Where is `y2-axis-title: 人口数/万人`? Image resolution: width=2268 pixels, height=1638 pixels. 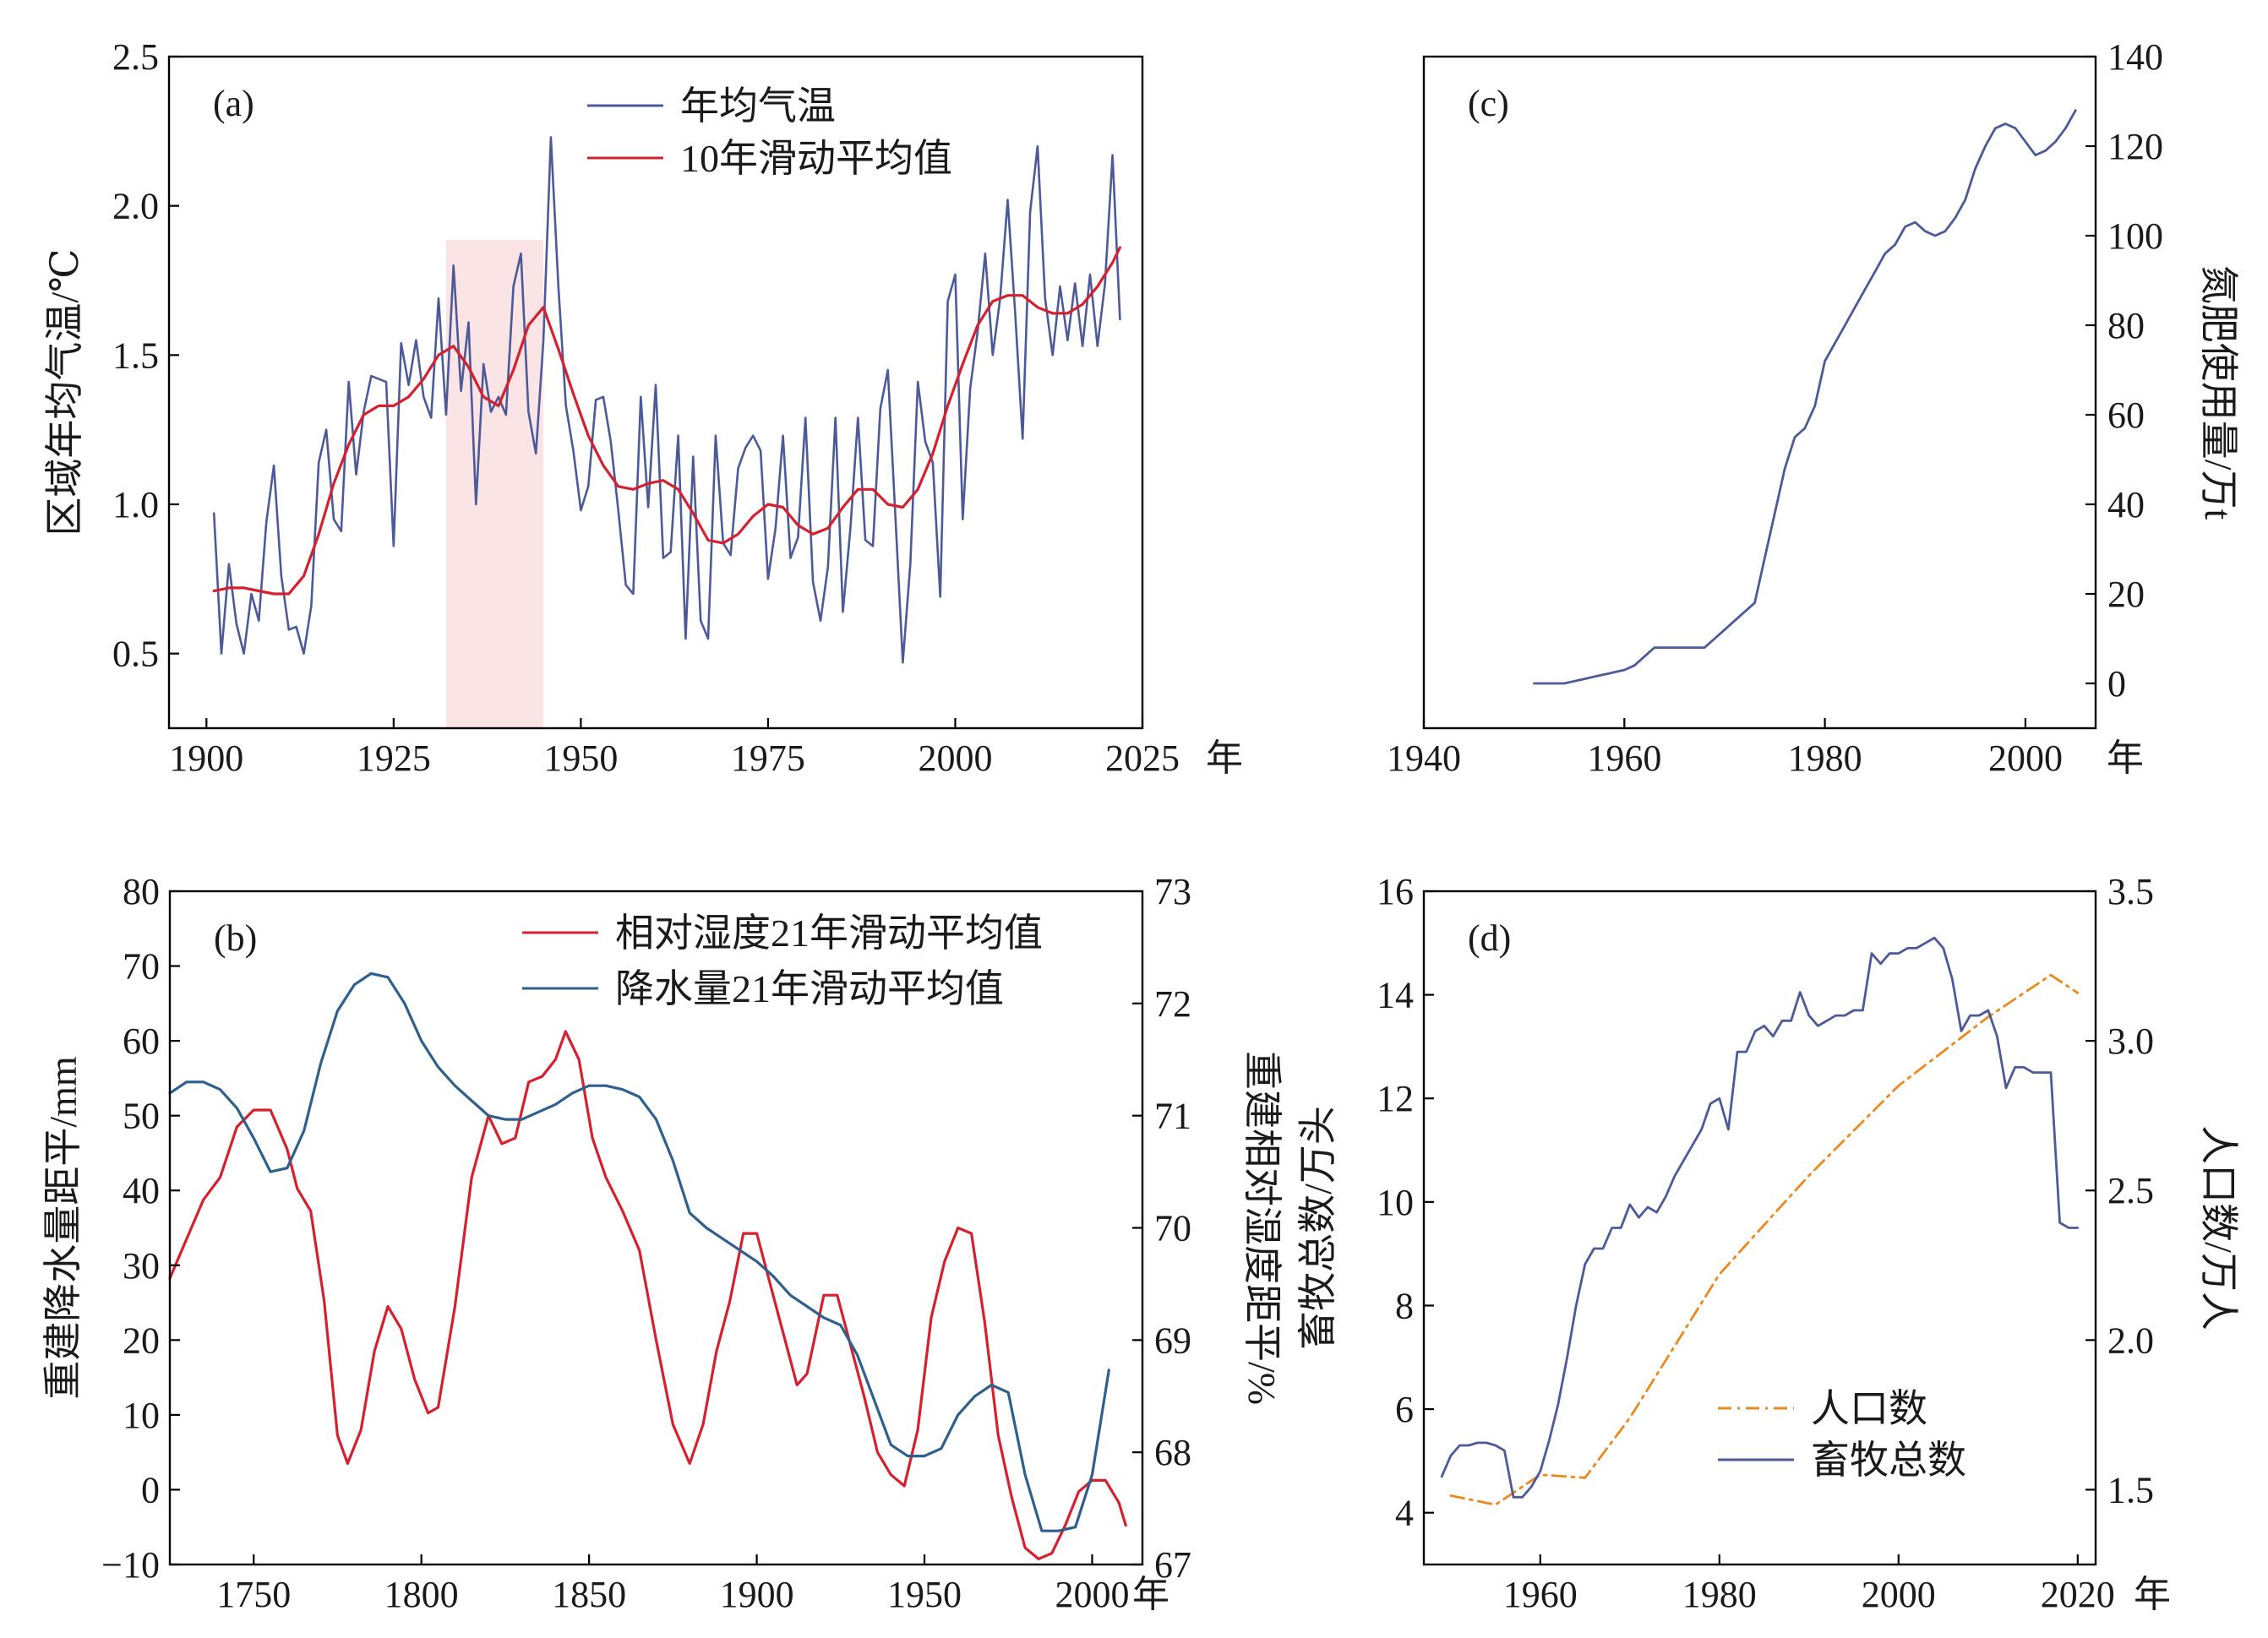
y2-axis-title: 人口数/万人 is located at coordinates (2218, 1228).